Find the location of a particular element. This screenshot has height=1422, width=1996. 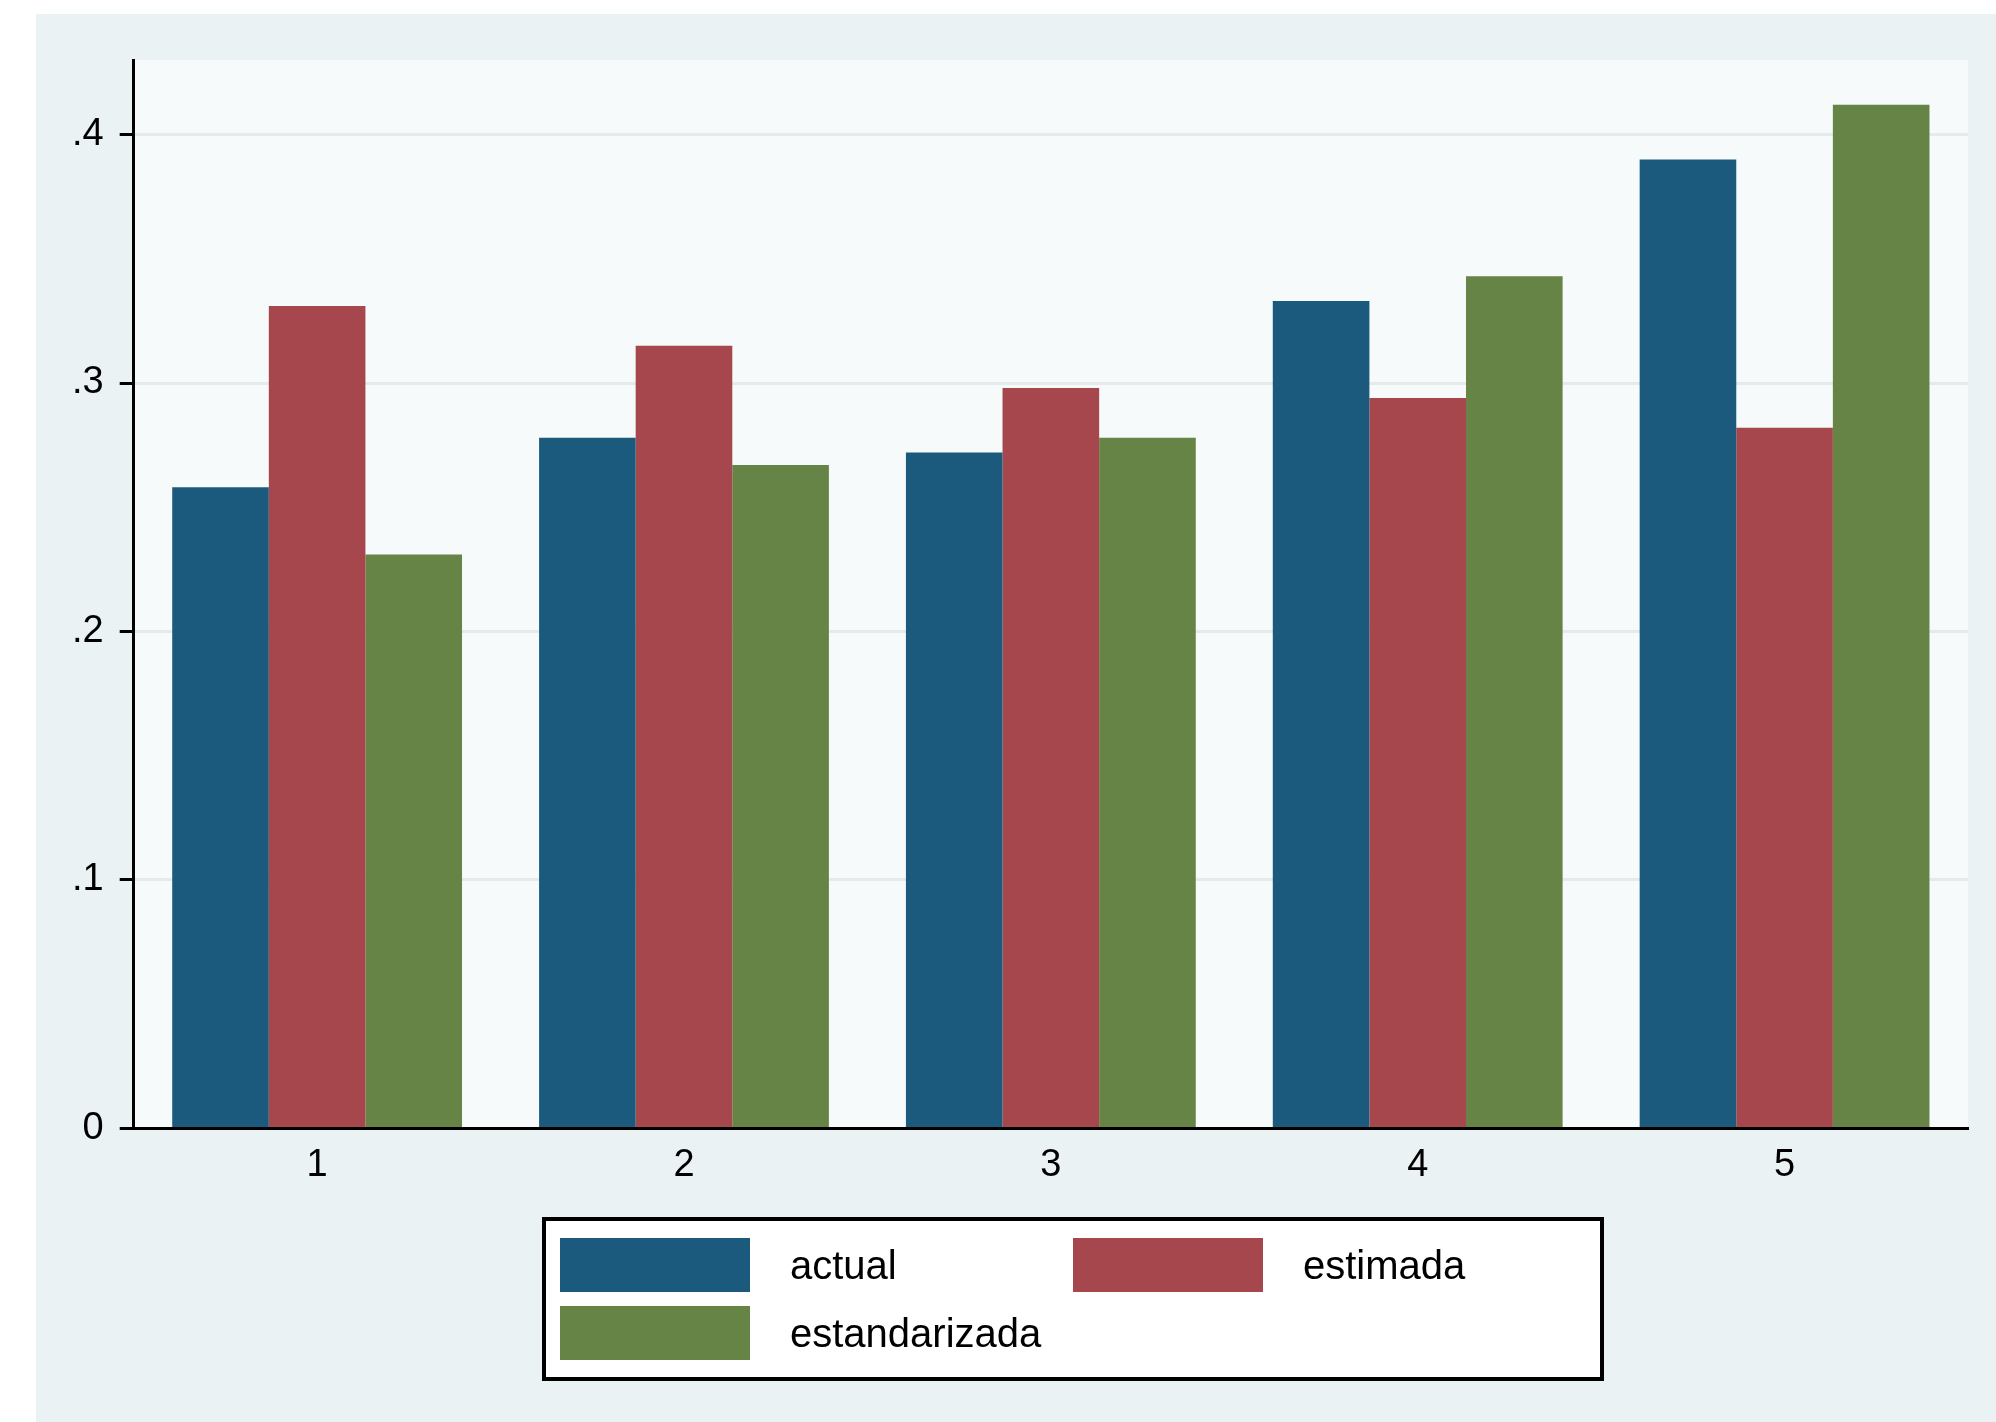

y-tick-label: .4 is located at coordinates (87, 132).